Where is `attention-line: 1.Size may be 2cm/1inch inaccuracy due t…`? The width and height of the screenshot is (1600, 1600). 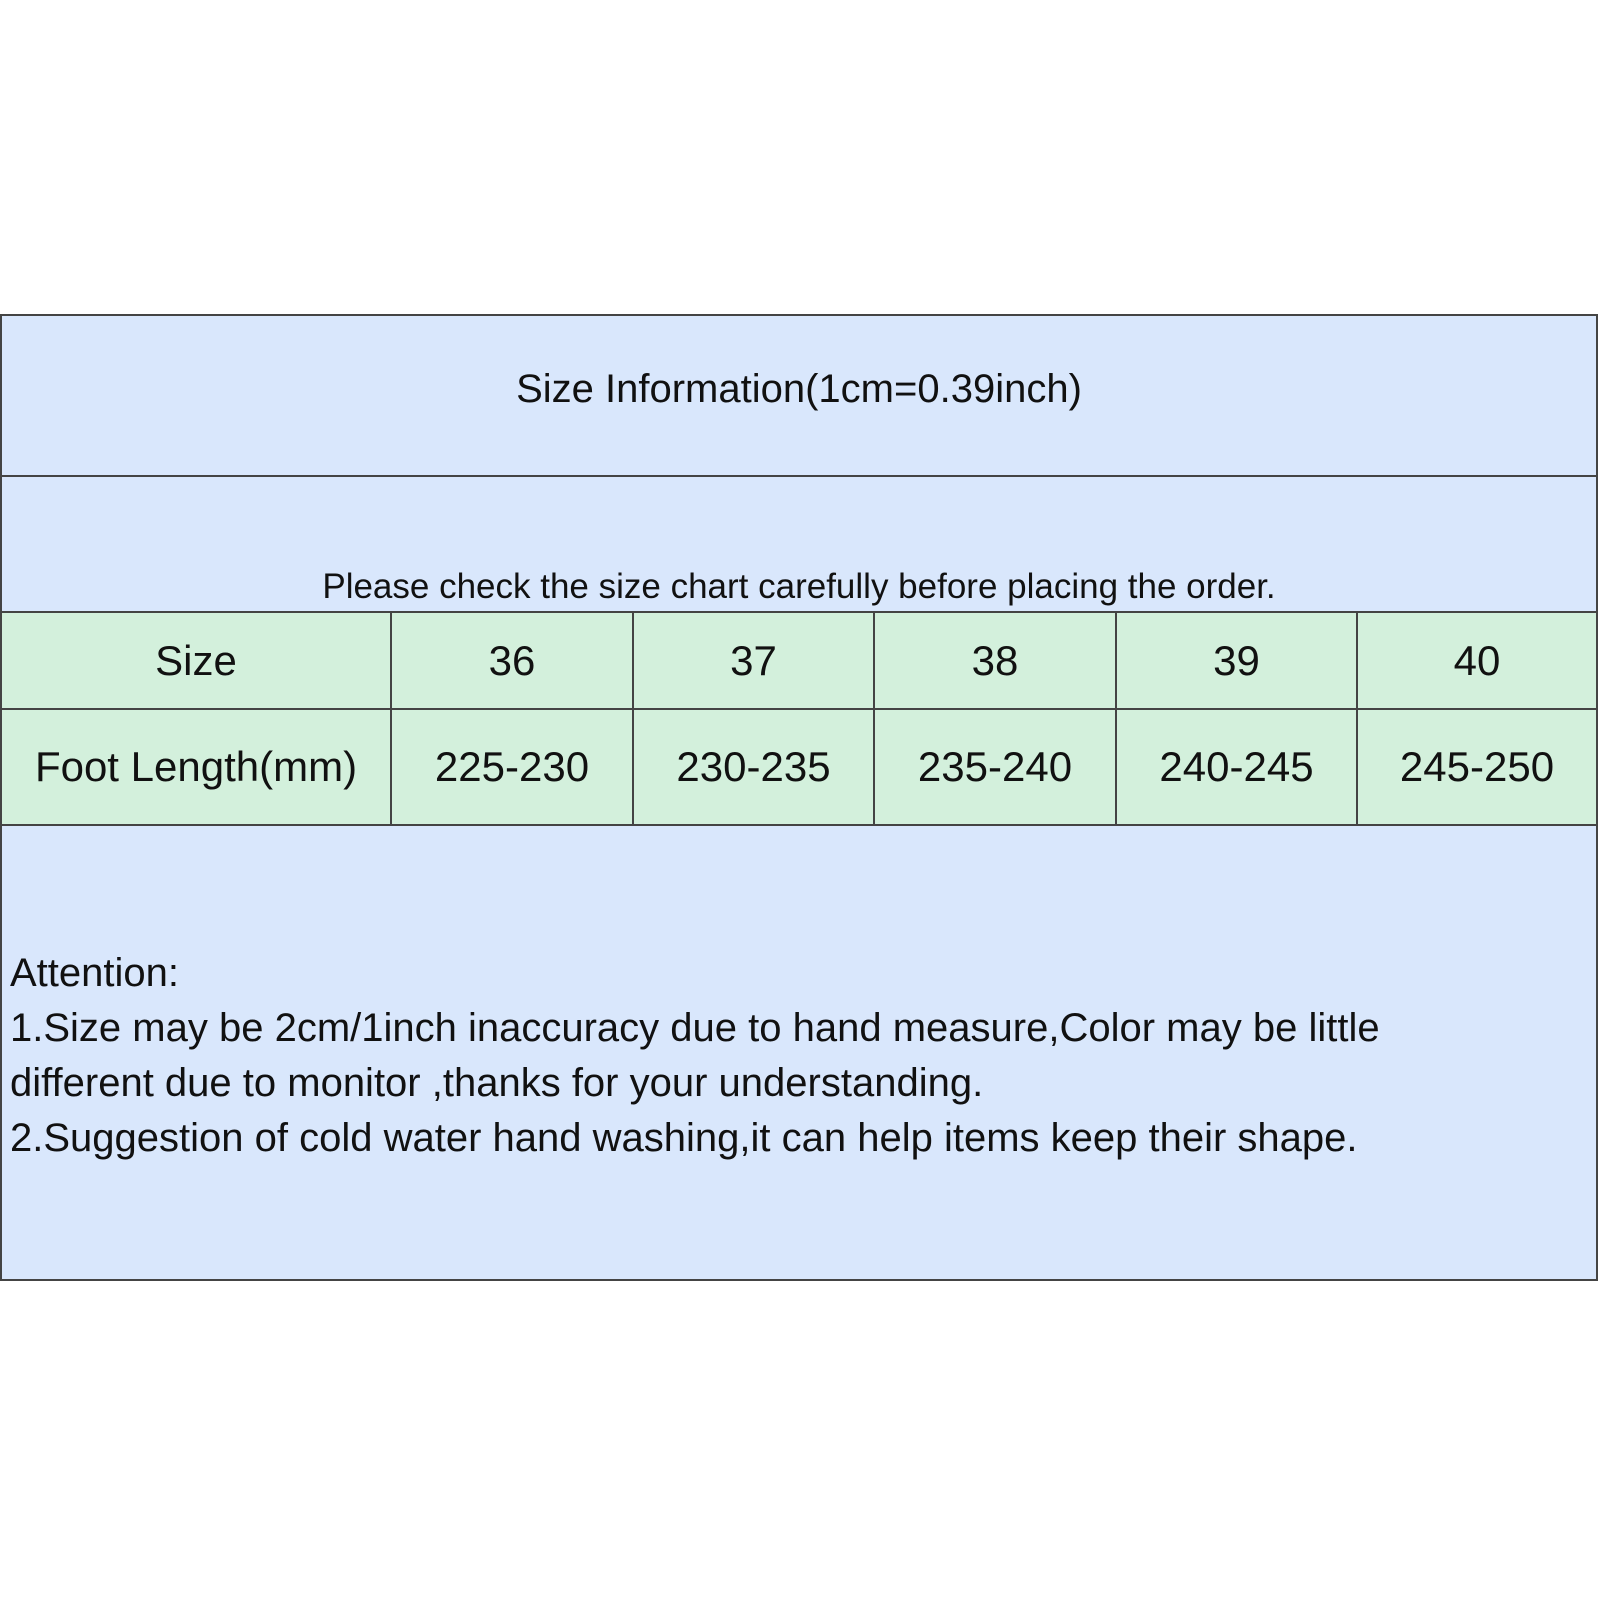 attention-line: 1.Size may be 2cm/1inch inaccuracy due t… is located at coordinates (695, 1028).